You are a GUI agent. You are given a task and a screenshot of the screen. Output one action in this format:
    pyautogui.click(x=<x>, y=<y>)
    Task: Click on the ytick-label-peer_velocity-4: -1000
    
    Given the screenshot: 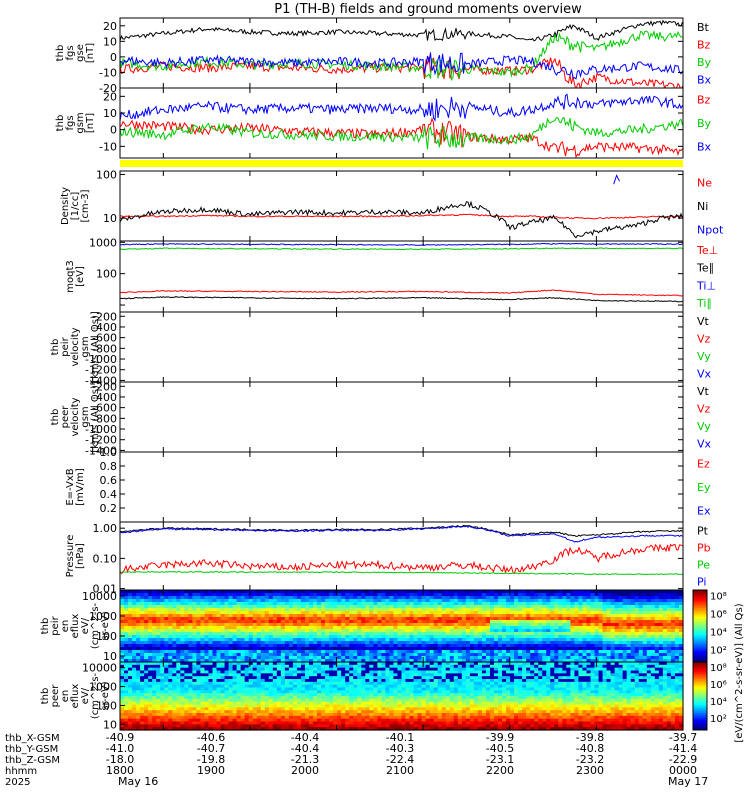 What is the action you would take?
    pyautogui.click(x=101, y=429)
    